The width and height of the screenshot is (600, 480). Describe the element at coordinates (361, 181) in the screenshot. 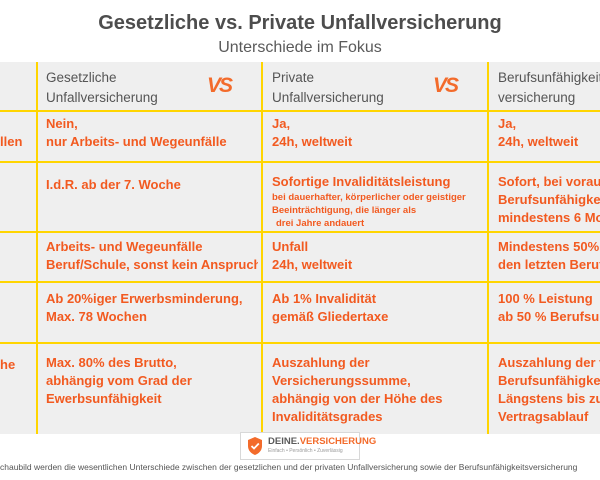

I see `cell-line: Sofortige Invaliditätsleistung` at that location.